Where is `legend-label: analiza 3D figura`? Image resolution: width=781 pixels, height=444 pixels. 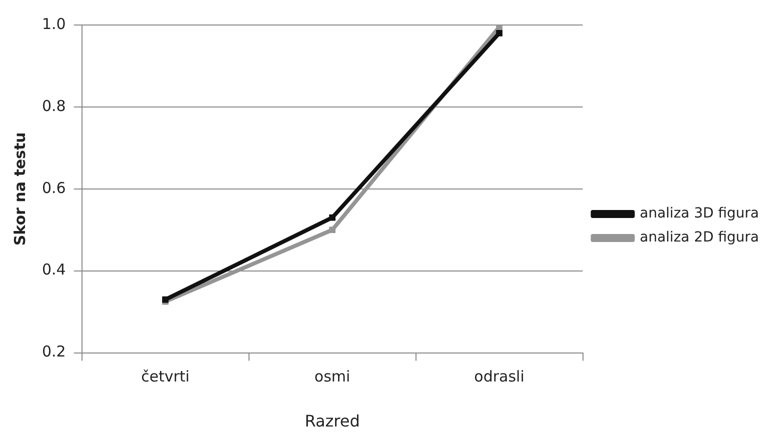 legend-label: analiza 3D figura is located at coordinates (700, 214).